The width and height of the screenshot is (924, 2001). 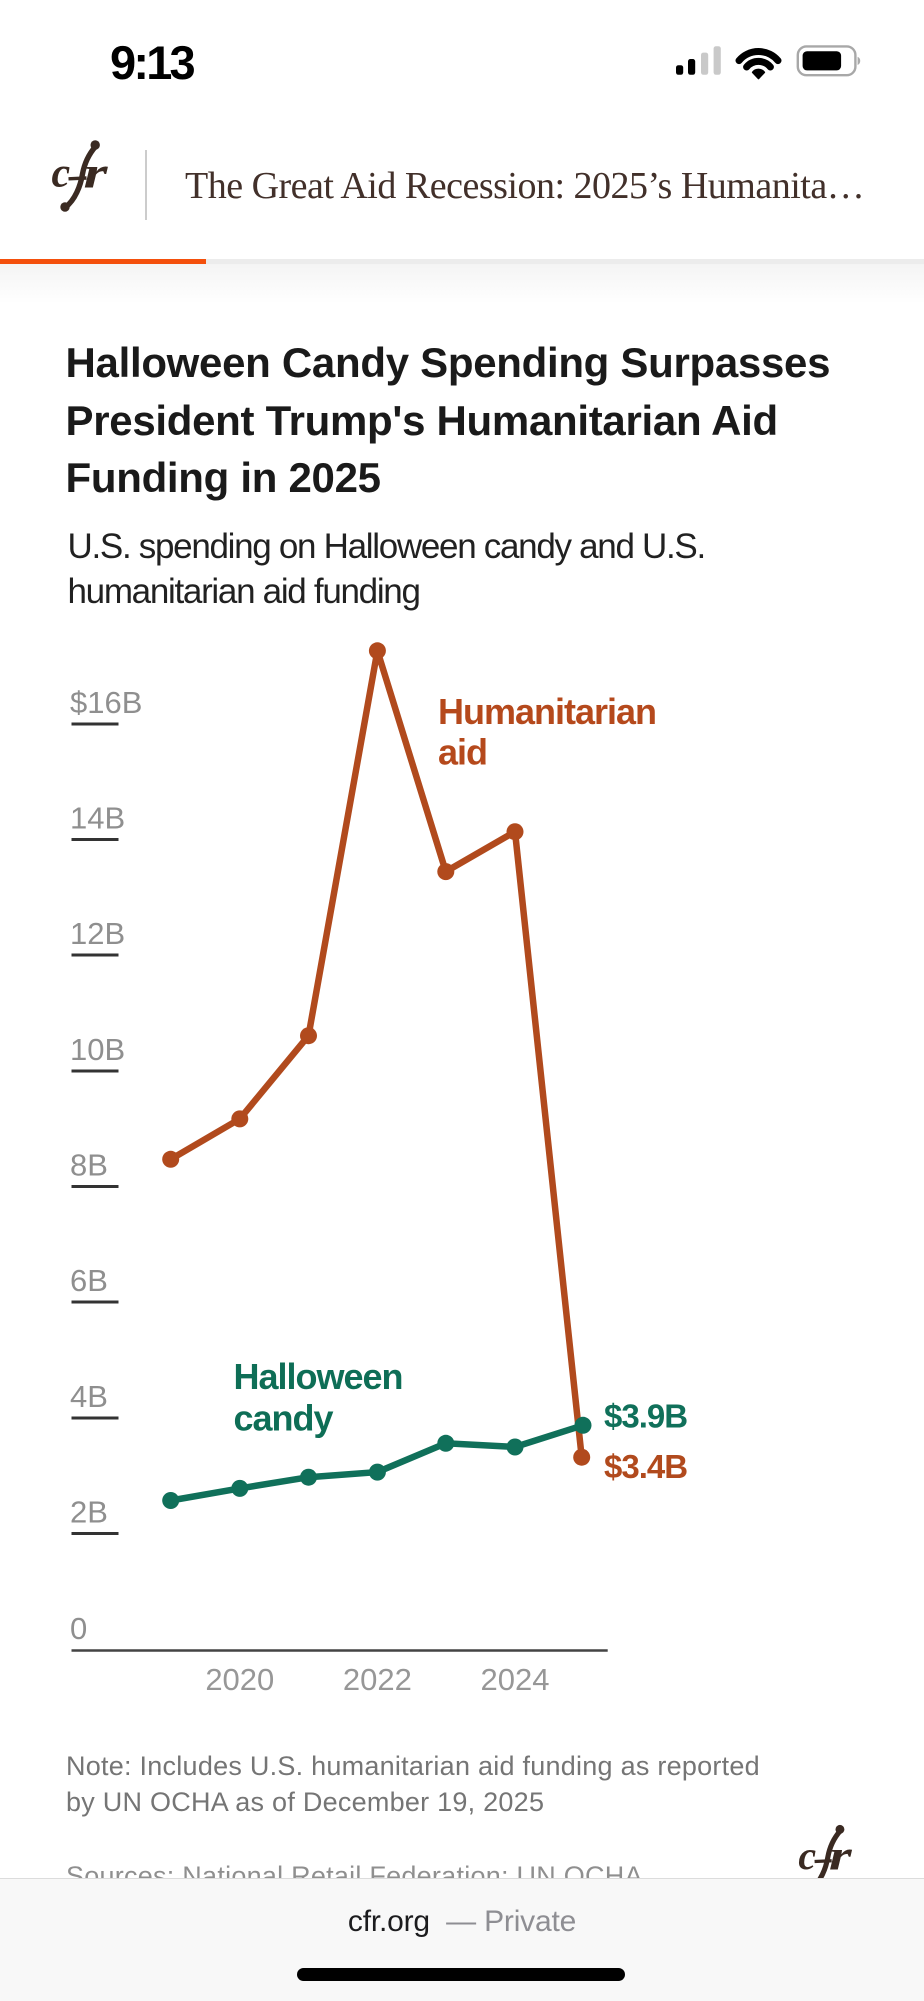 What do you see at coordinates (106, 702) in the screenshot?
I see `svg-text: $16B` at bounding box center [106, 702].